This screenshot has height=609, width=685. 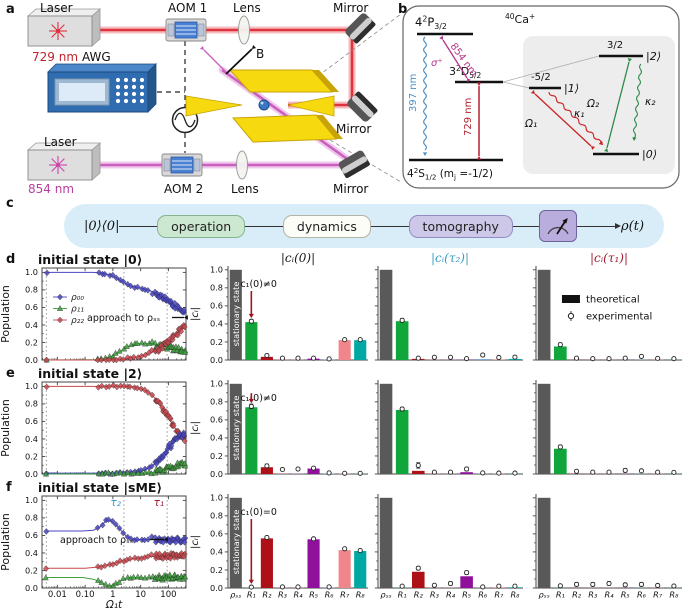 What do you see at coordinates (10, 373) in the screenshot?
I see `panel-letter-e: e` at bounding box center [10, 373].